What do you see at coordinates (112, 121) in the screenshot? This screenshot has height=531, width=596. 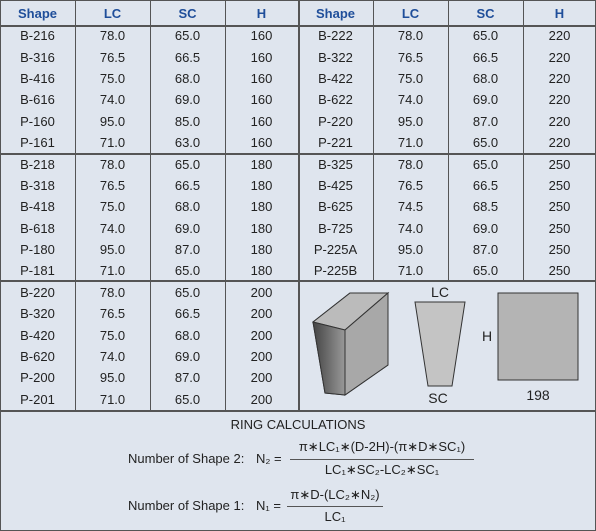 I see `table-cell: 95.0` at bounding box center [112, 121].